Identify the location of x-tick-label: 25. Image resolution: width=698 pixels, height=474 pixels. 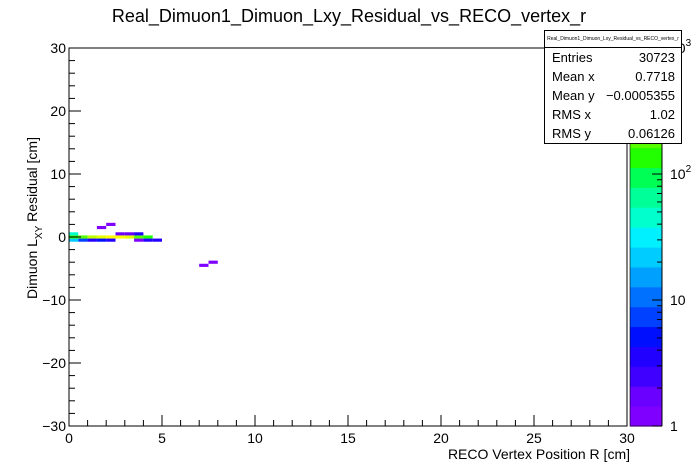
(534, 438).